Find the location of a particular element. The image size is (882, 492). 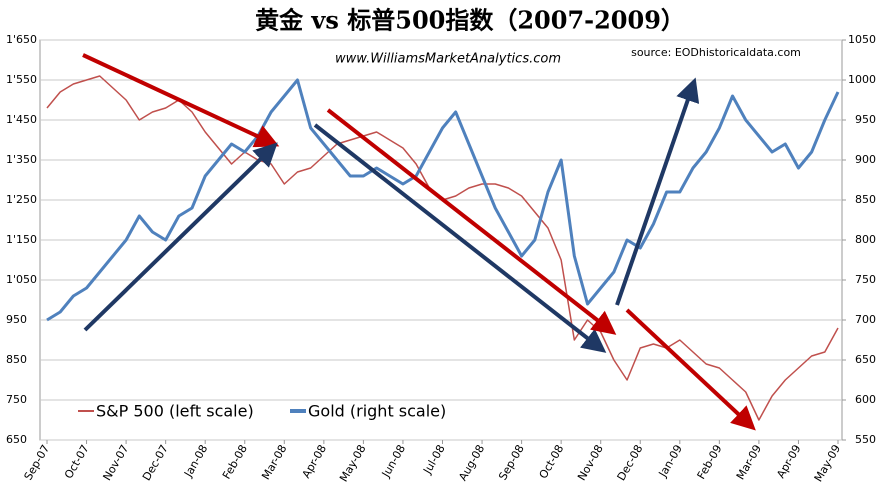

y2-tick-label: 750 is located at coordinates (865, 279).